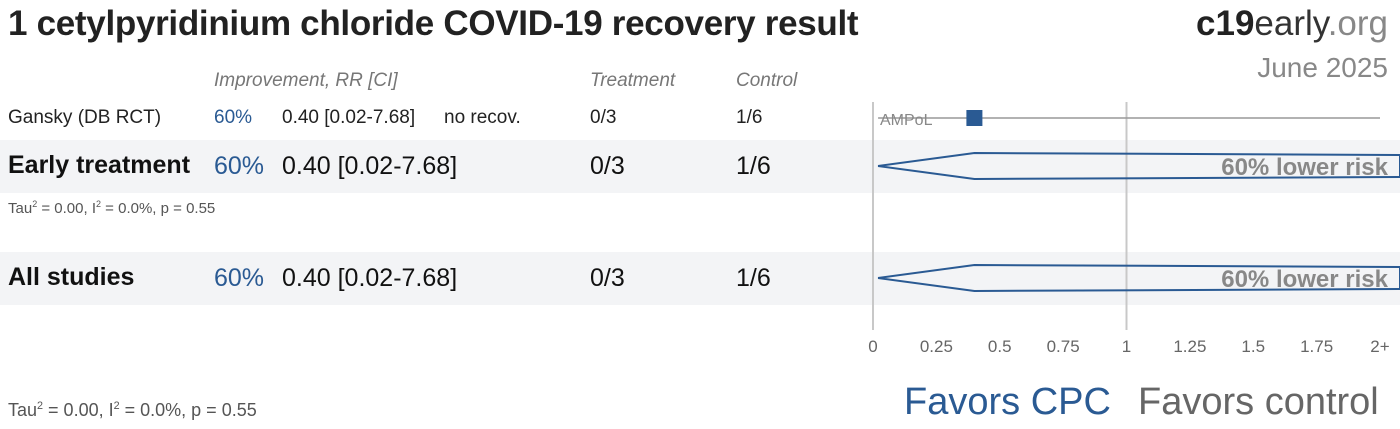 The width and height of the screenshot is (1400, 429). What do you see at coordinates (370, 166) in the screenshot?
I see `early-rr-ci: 0.40 [0.02-7.68]` at bounding box center [370, 166].